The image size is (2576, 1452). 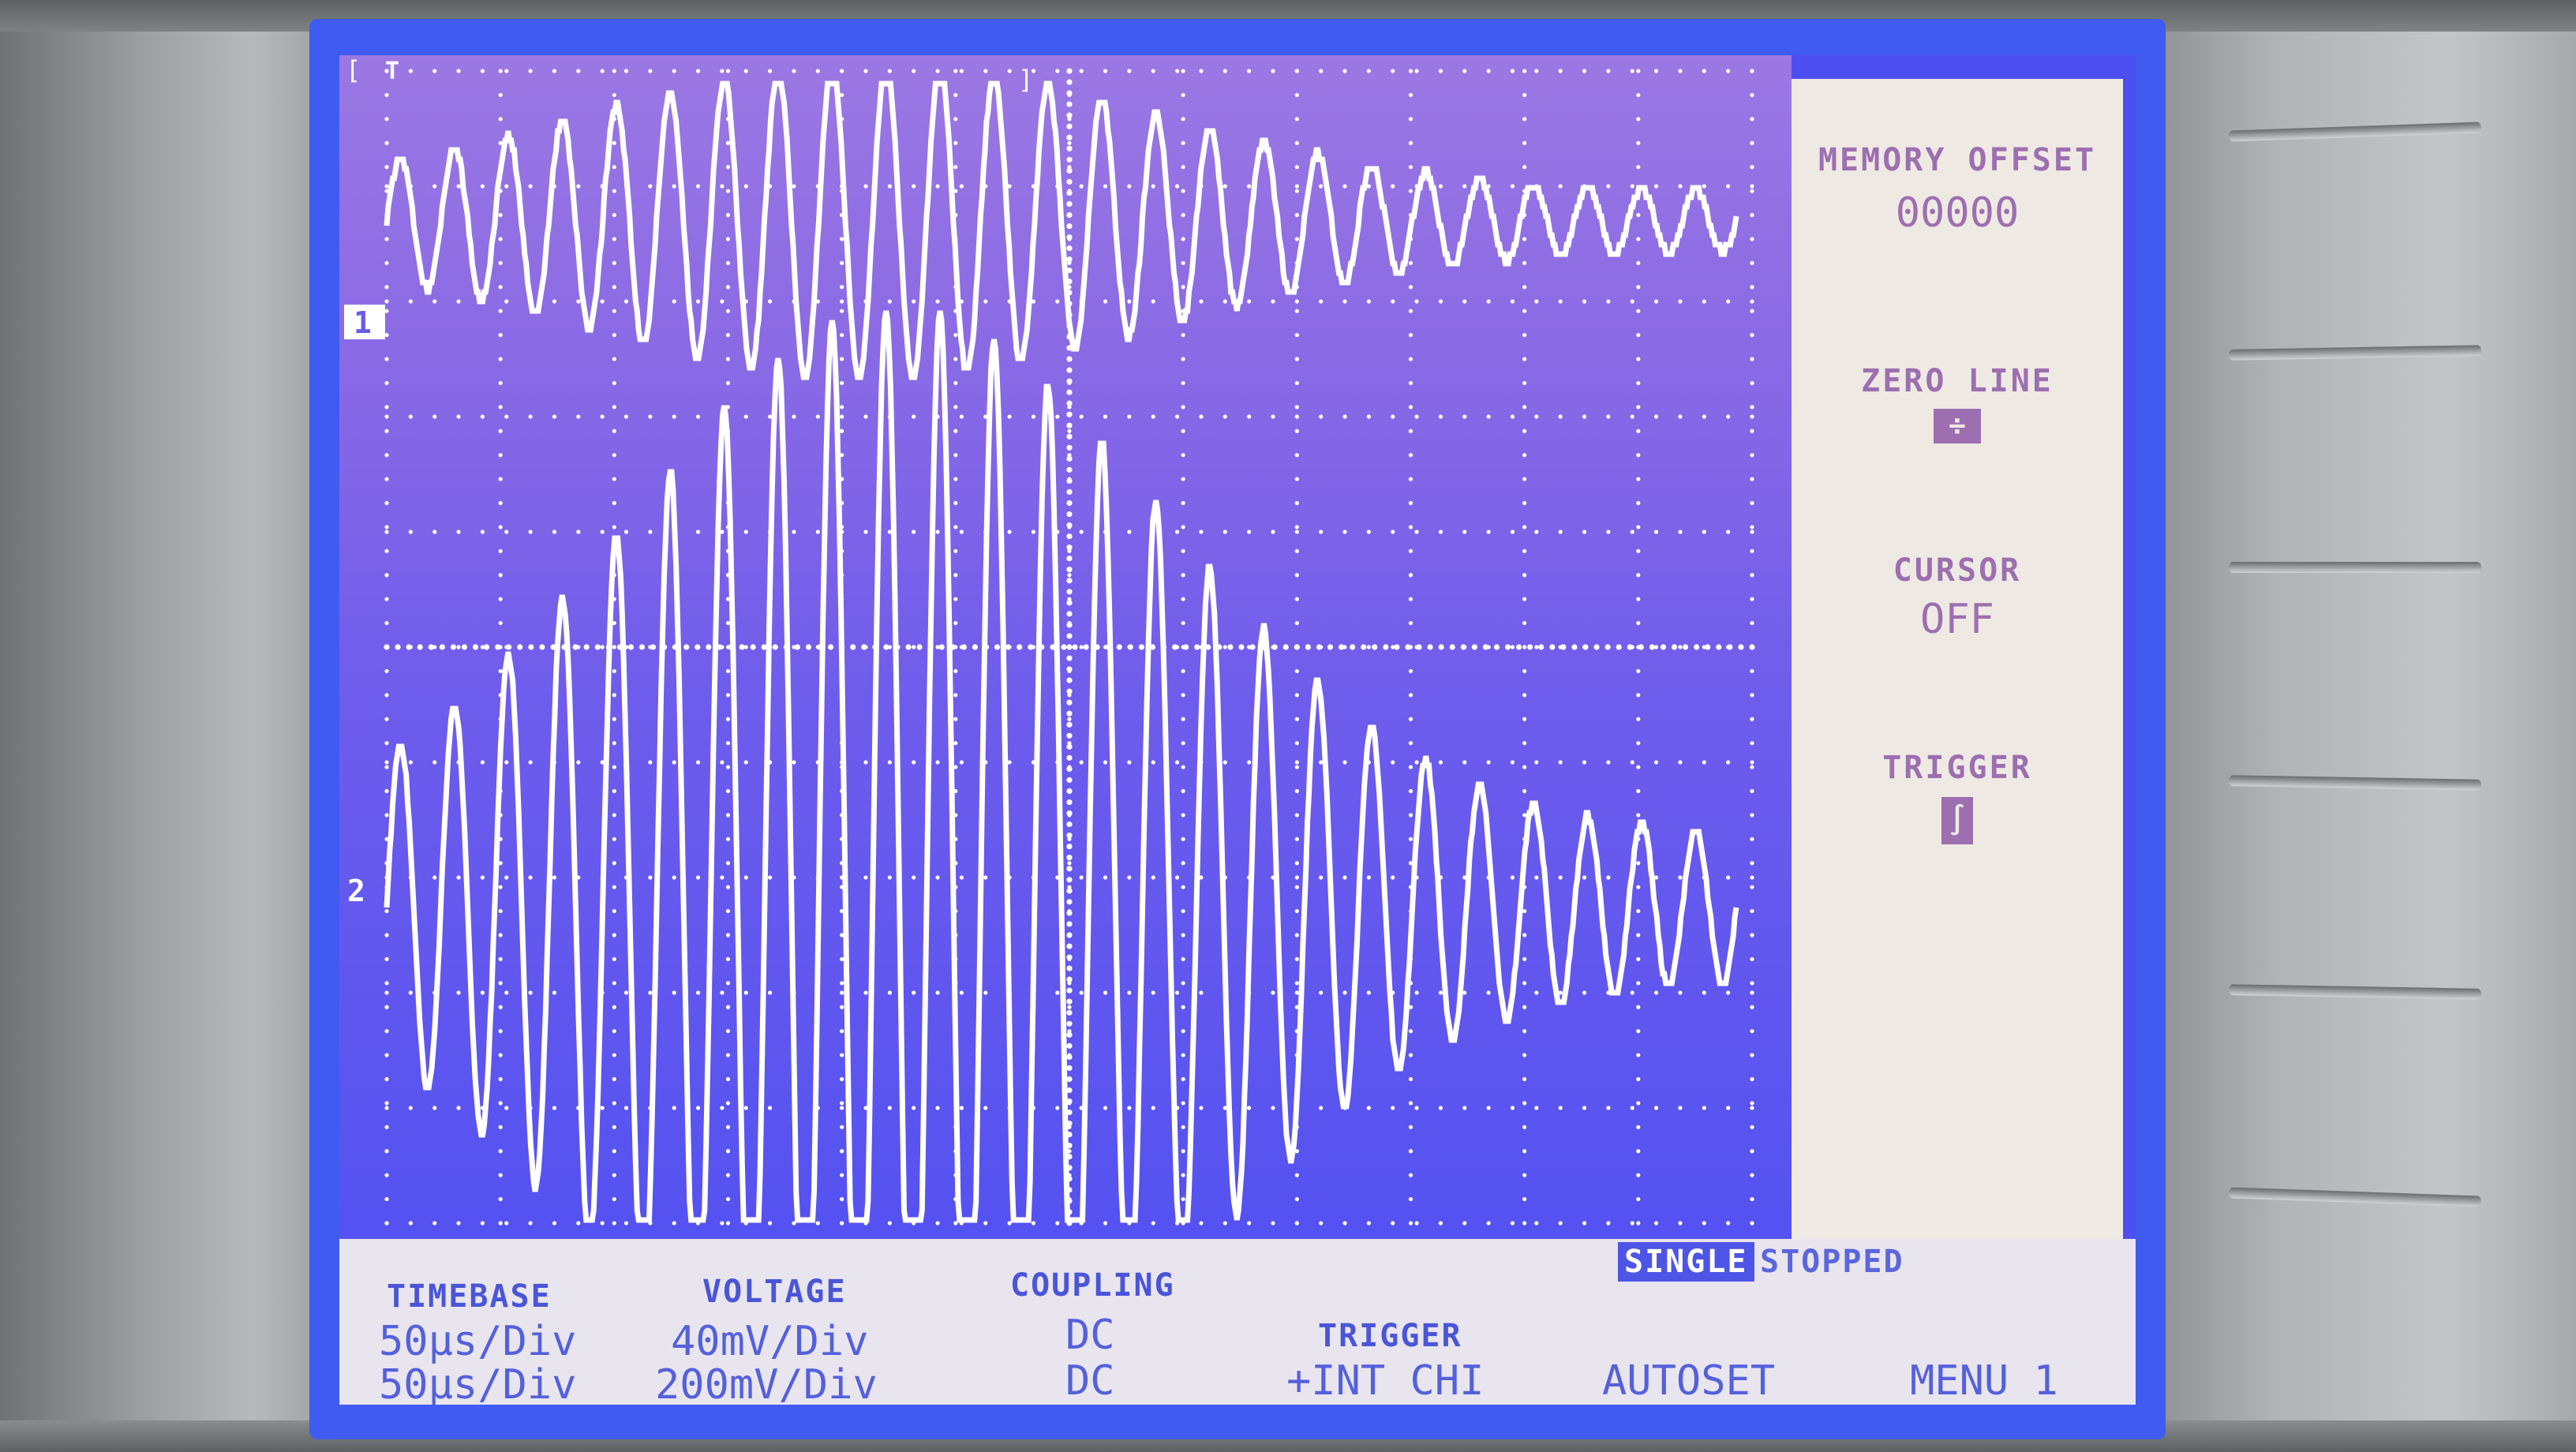 What do you see at coordinates (766, 1383) in the screenshot?
I see `voltage-ch2-value: 200mV/Div` at bounding box center [766, 1383].